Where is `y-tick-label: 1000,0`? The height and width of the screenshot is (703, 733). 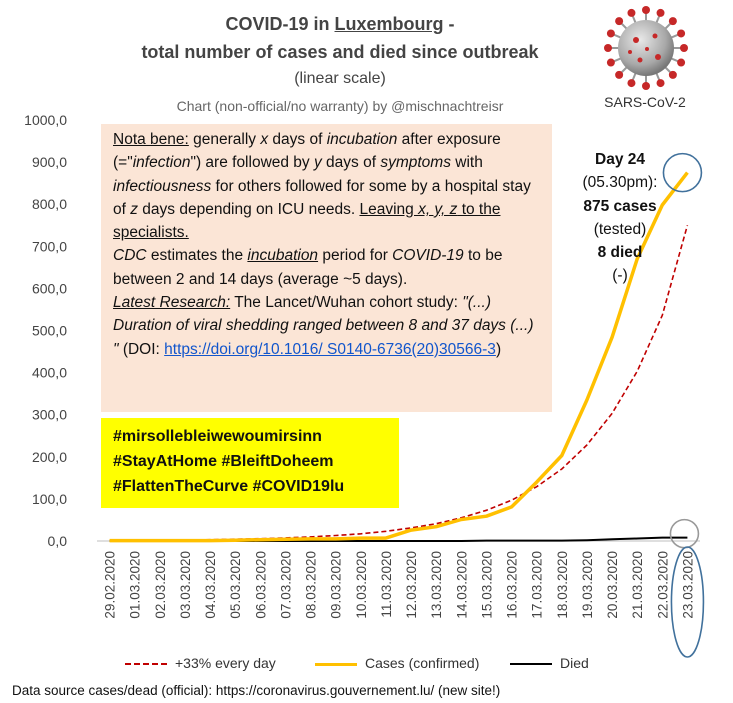
y-tick-label: 1000,0 is located at coordinates (45, 120).